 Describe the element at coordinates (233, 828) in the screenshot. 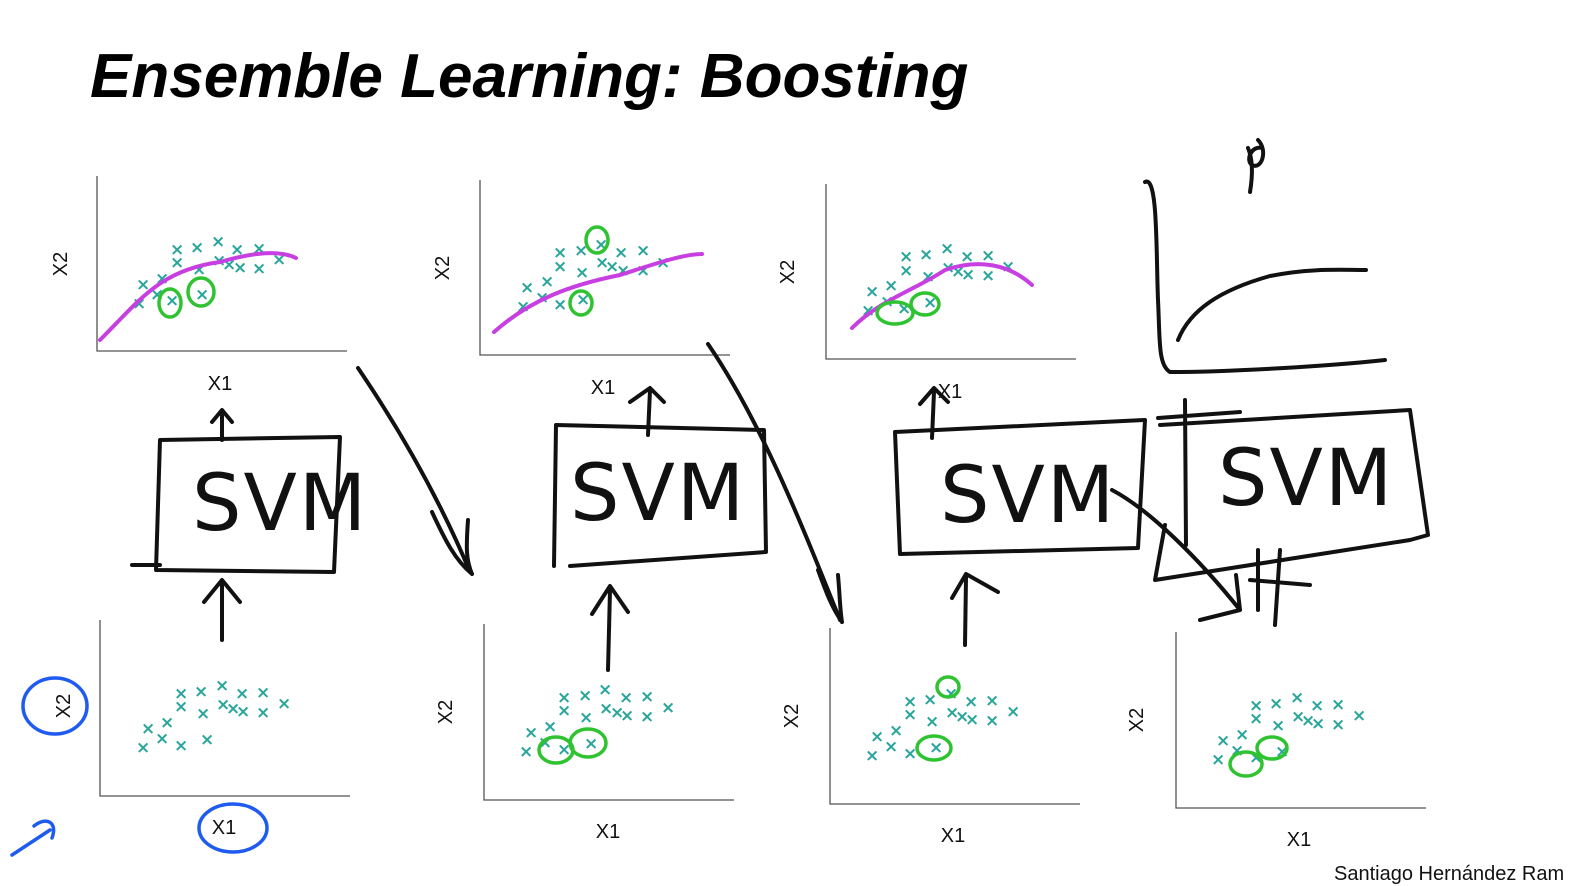

I see `annotation-circle` at that location.